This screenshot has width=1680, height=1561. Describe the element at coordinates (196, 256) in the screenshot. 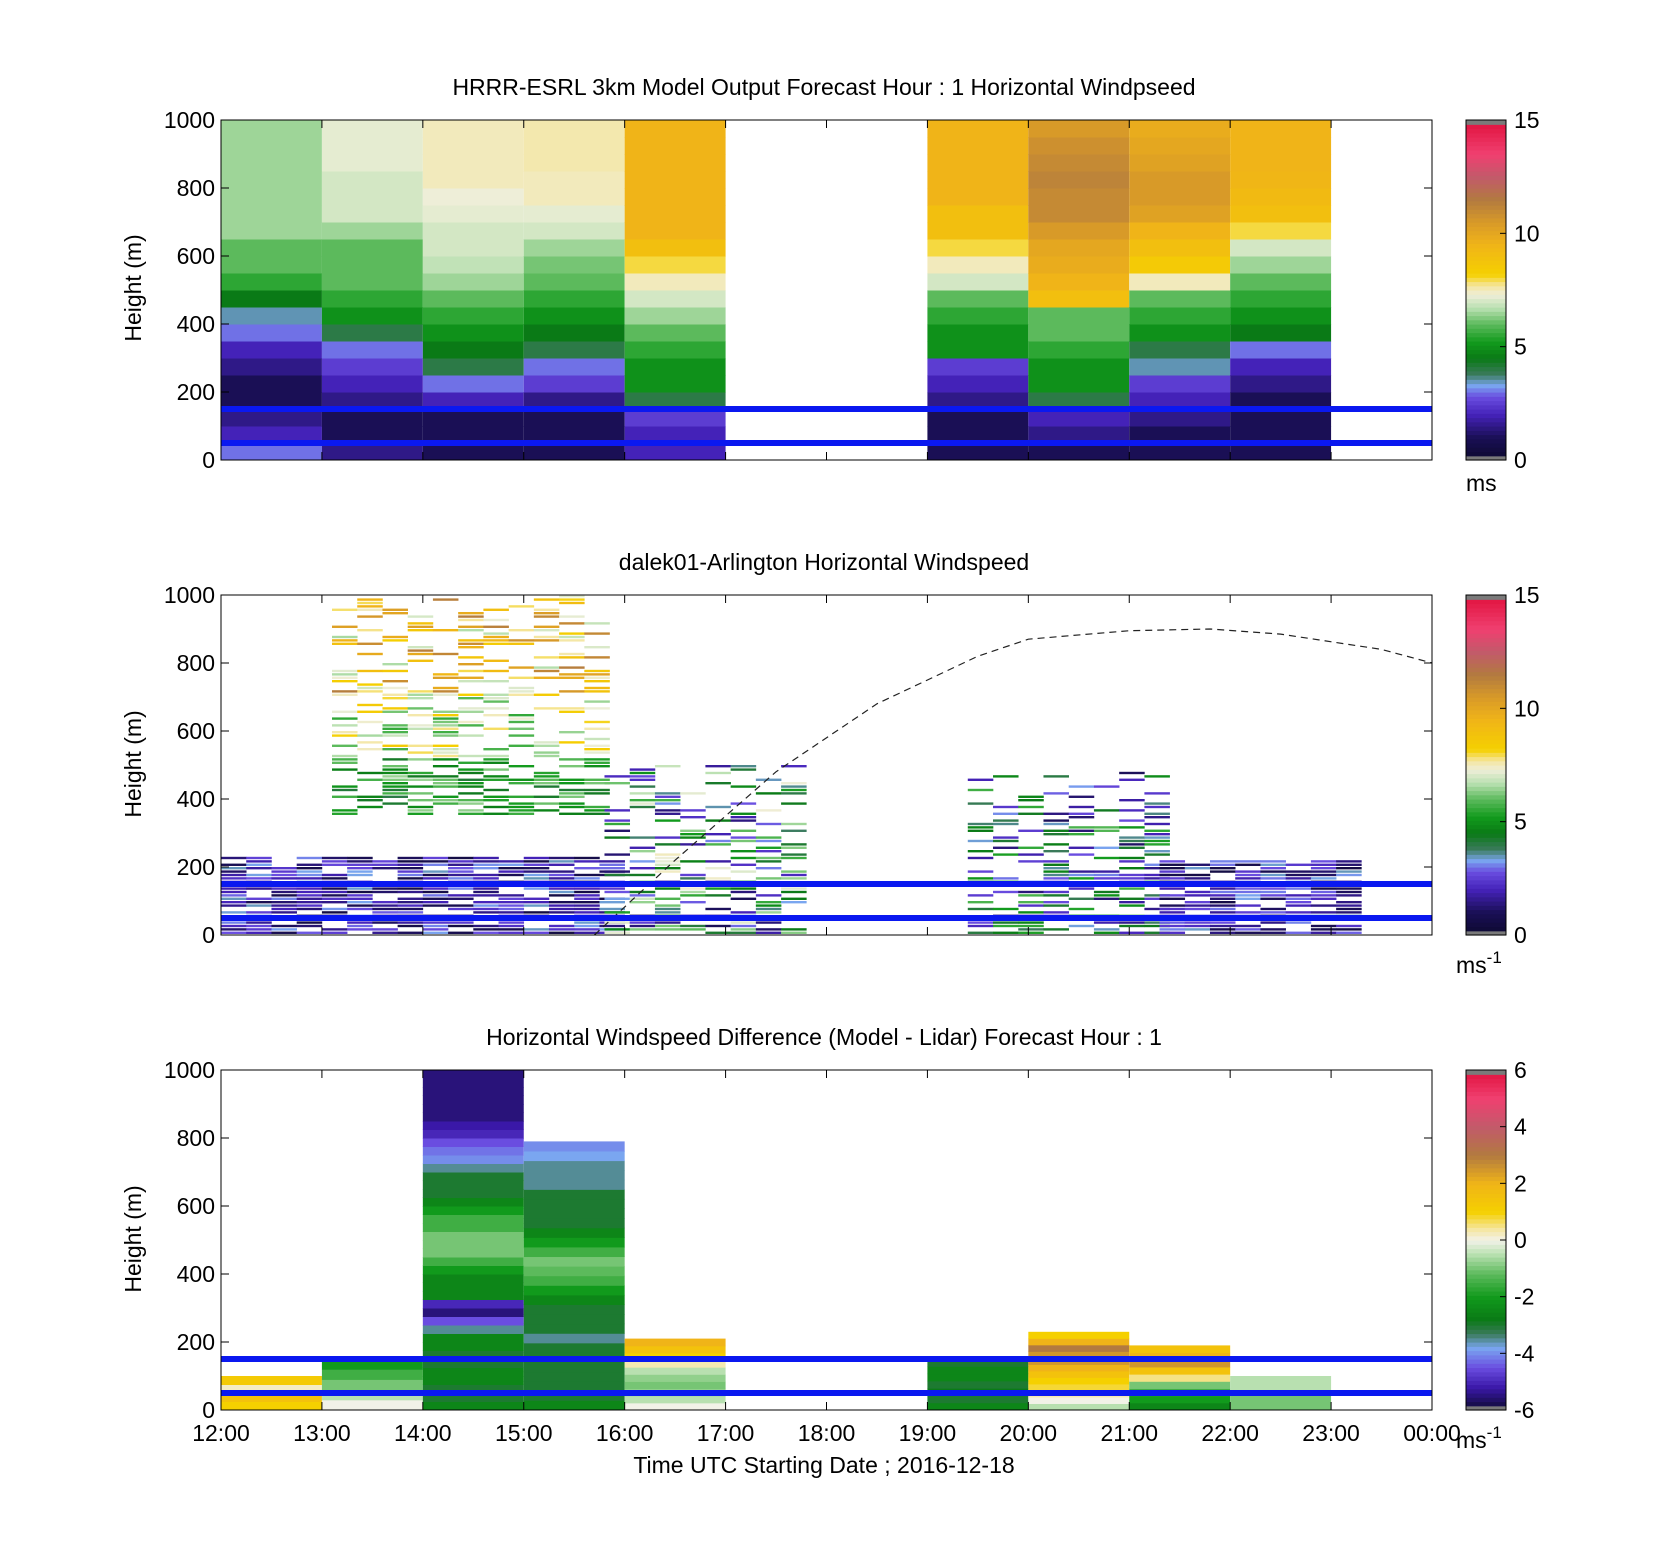

I see `y-tick-label: 600` at that location.